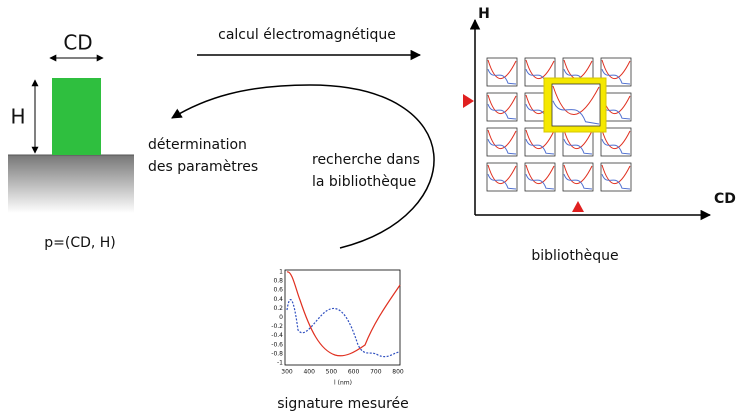  I want to click on y-tick-label: -0.8, so click(277, 353).